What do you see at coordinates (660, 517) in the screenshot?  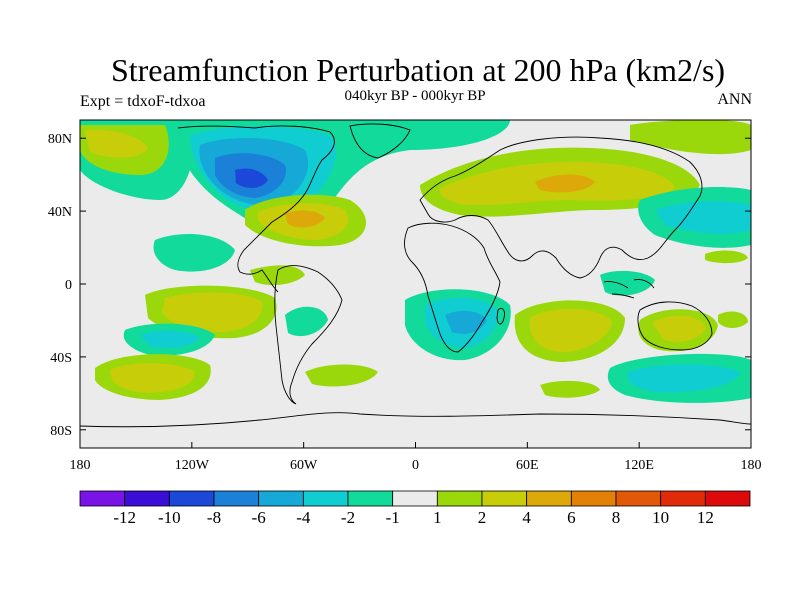 I see `colorbar-label: 10` at bounding box center [660, 517].